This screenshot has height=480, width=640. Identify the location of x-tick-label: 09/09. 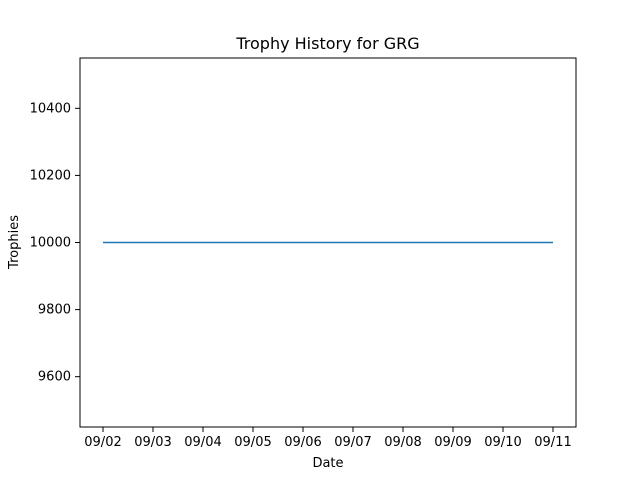
(452, 442).